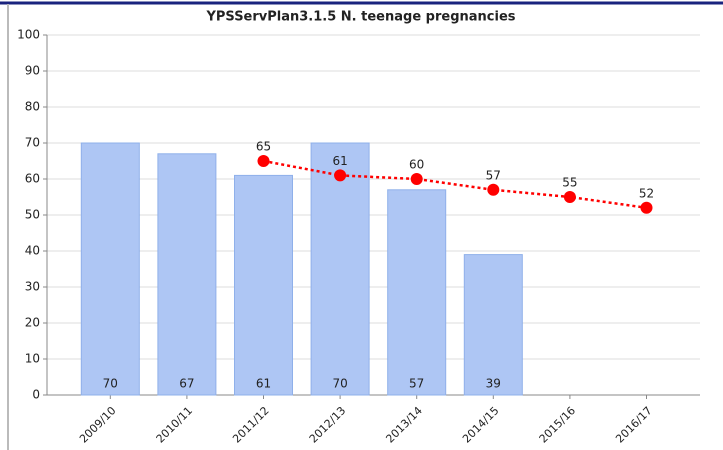 The image size is (723, 450). Describe the element at coordinates (416, 165) in the screenshot. I see `line-value-label: 60` at that location.